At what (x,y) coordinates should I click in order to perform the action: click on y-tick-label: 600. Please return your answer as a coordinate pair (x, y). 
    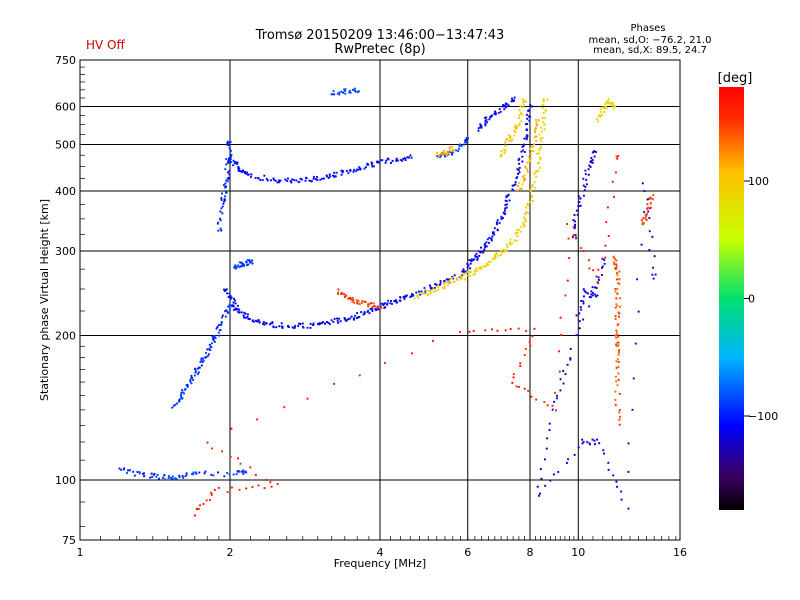
    Looking at the image, I should click on (65, 107).